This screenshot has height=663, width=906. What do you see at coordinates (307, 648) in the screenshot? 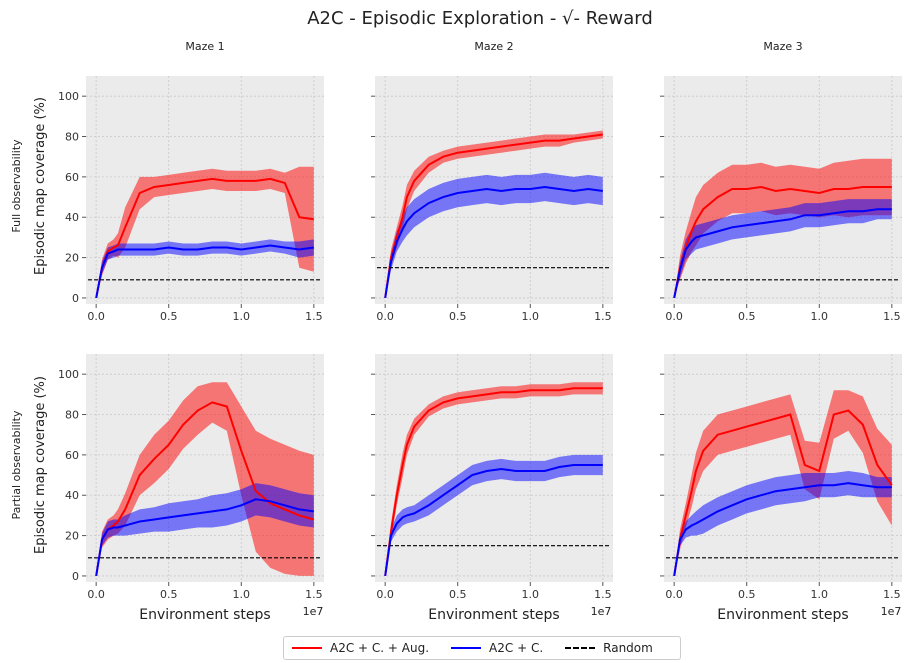
I see `legend-swatch-aug` at bounding box center [307, 648].